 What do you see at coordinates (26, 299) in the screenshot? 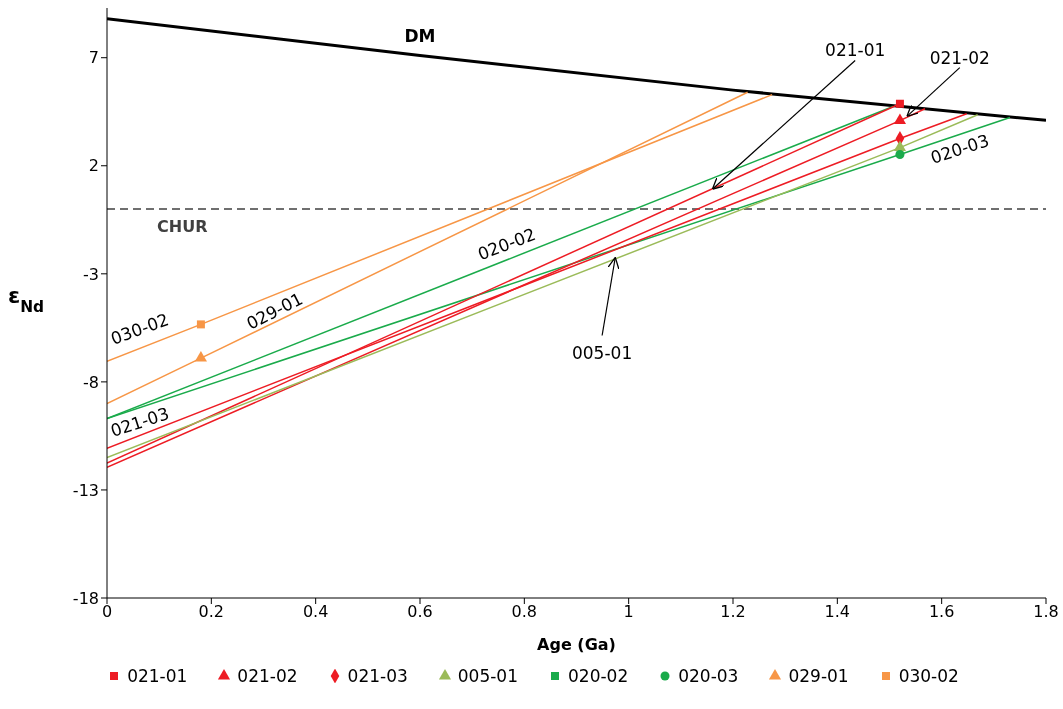
I see `y-axis-title: ε$_{Nd}$` at bounding box center [26, 299].